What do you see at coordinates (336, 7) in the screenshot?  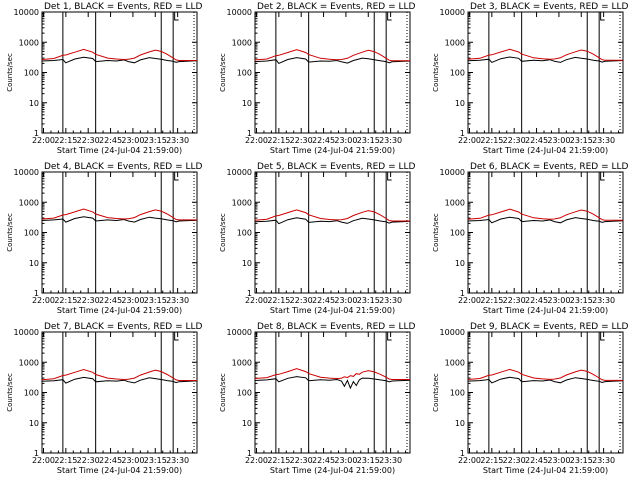 I see `panel-title: Det 2, BLACK = Events, RED = LLD` at bounding box center [336, 7].